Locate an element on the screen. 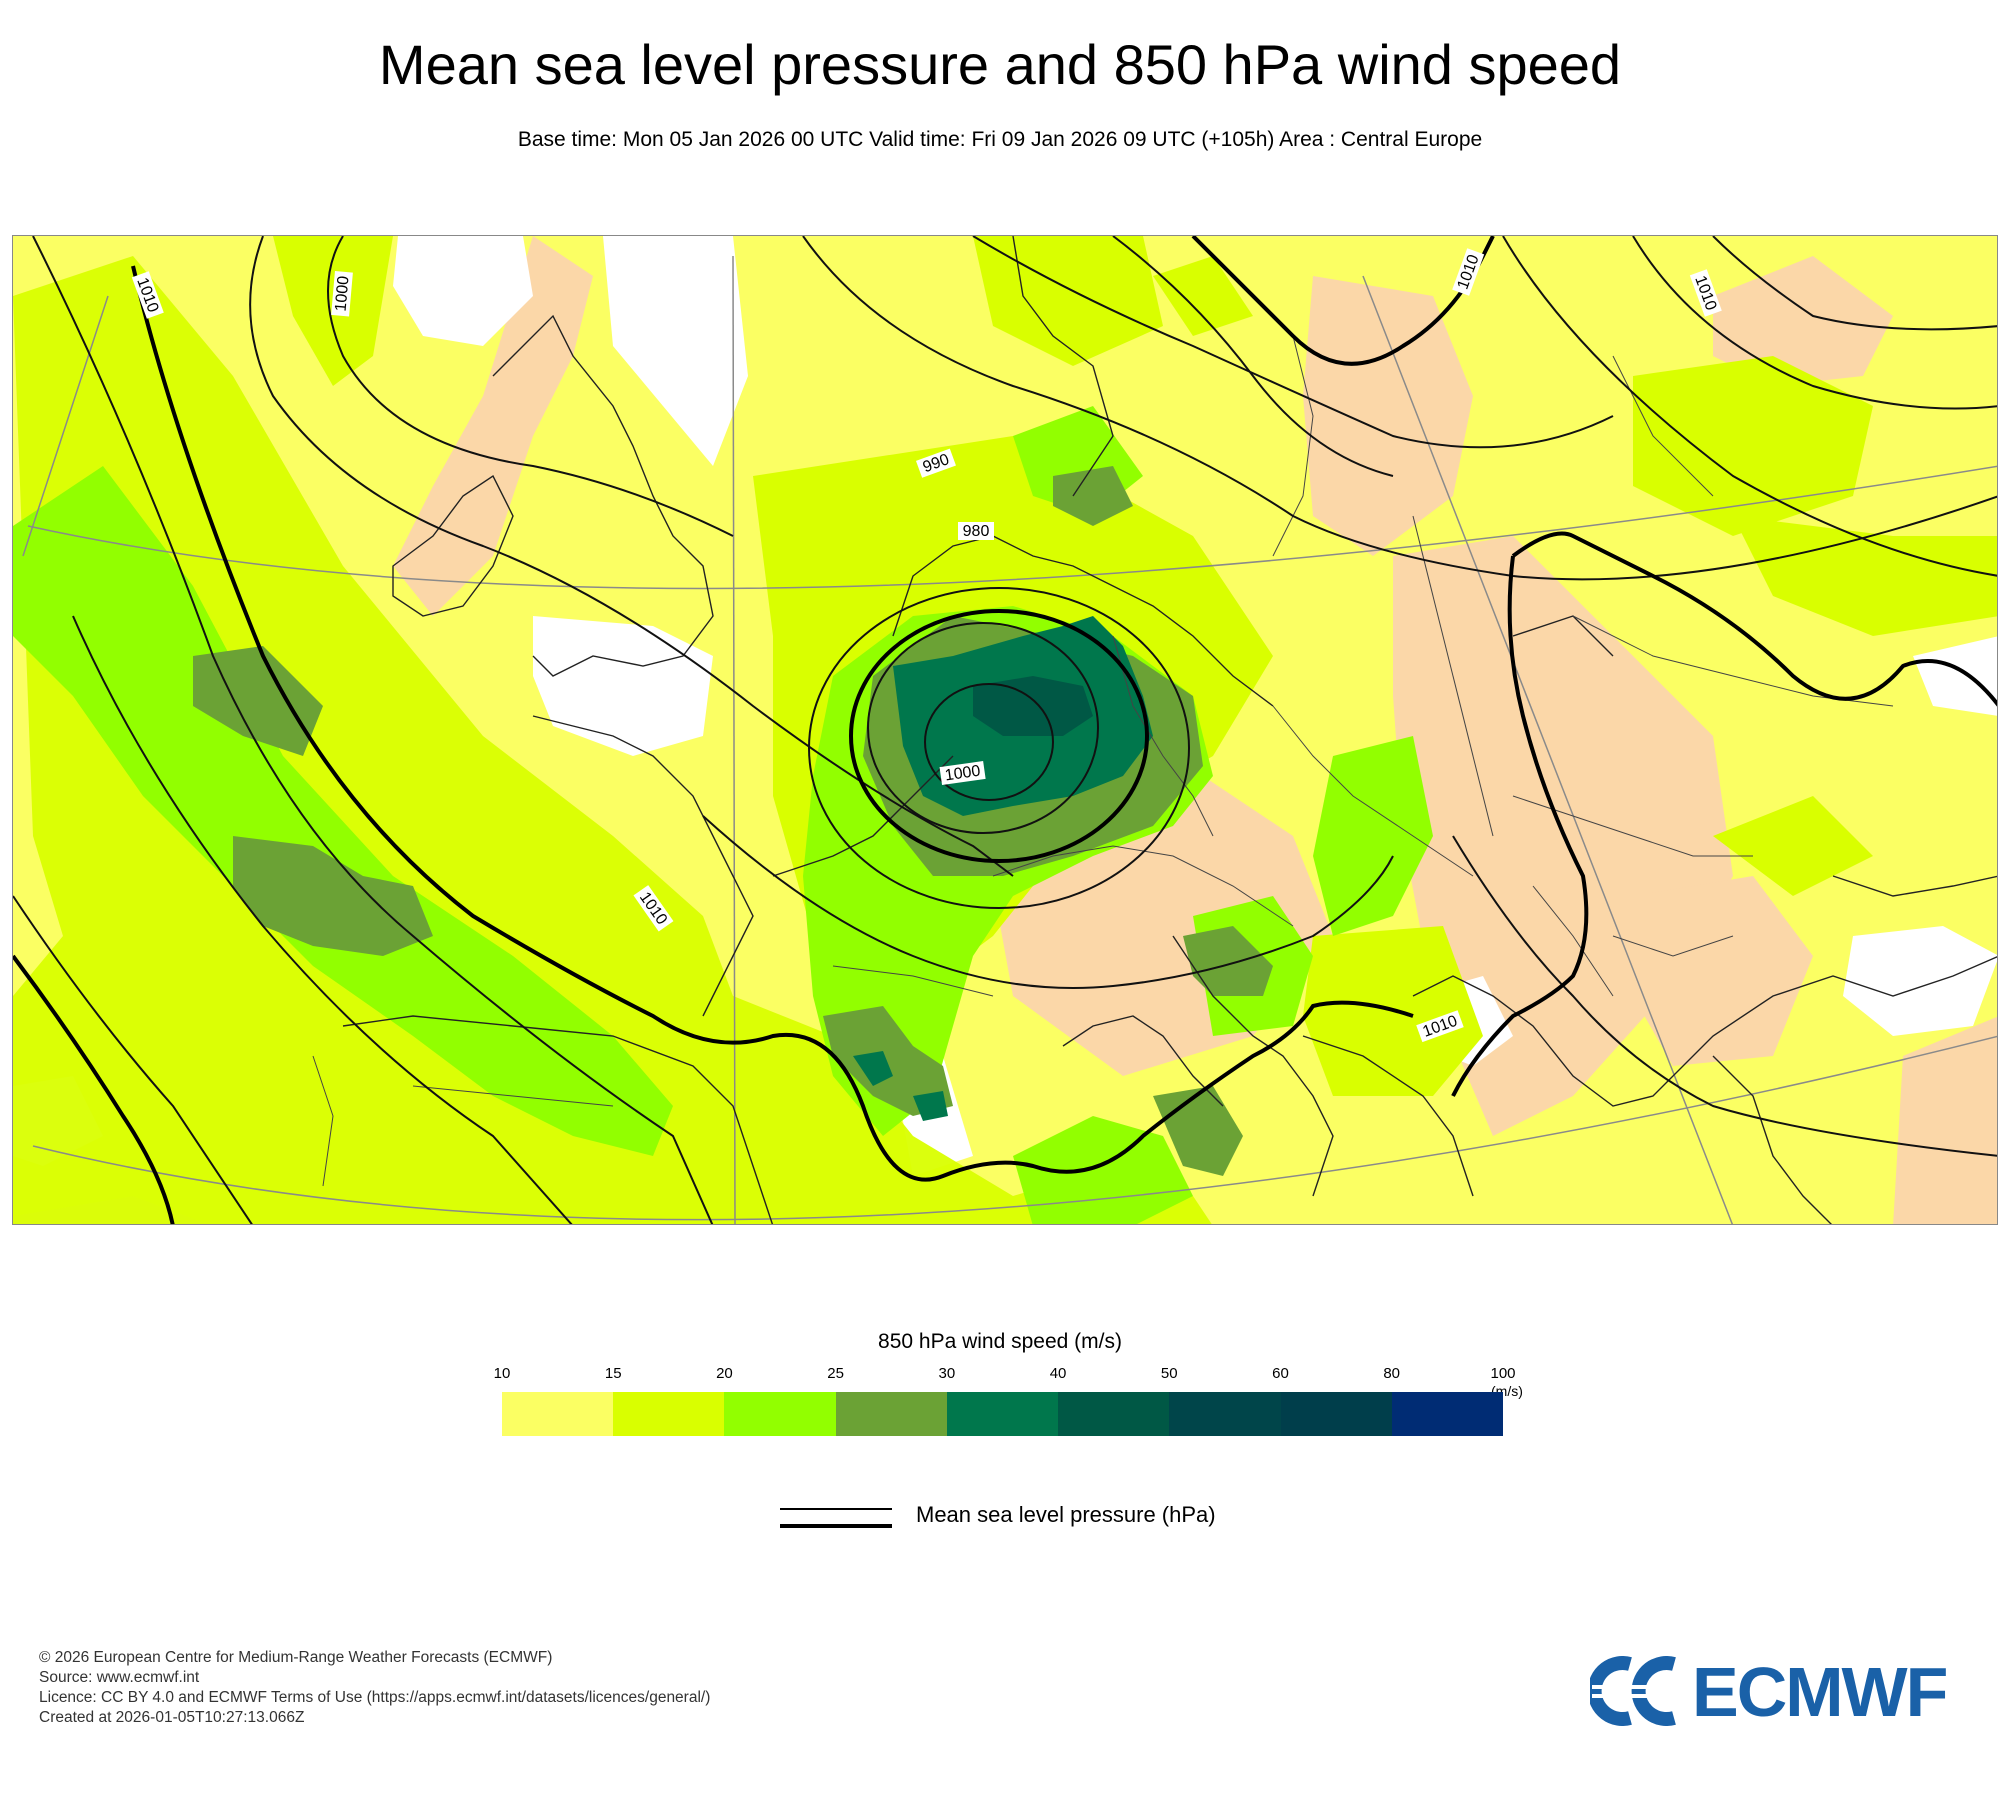 This screenshot has height=1800, width=2000. isobar-label-980: 980 is located at coordinates (976, 531).